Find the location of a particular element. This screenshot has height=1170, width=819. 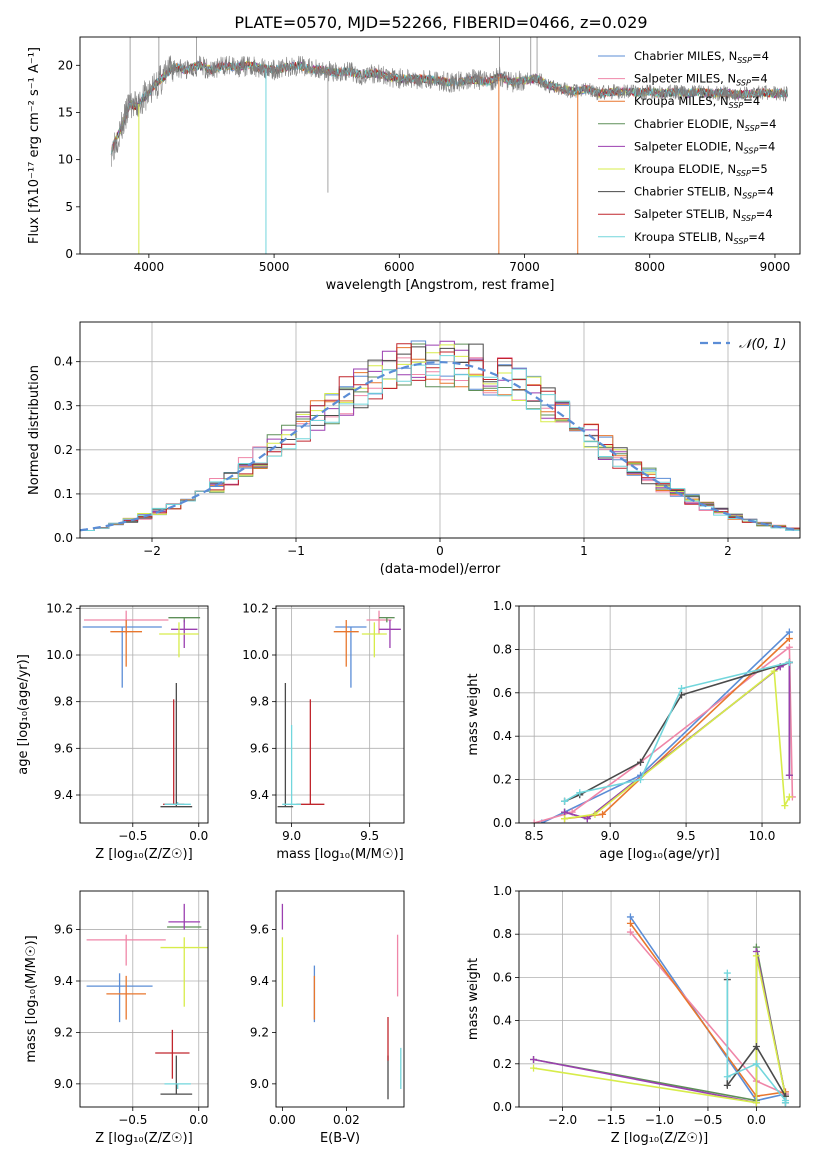

x-axis-label: wavelength [Angstrom, rest frame] is located at coordinates (440, 285).